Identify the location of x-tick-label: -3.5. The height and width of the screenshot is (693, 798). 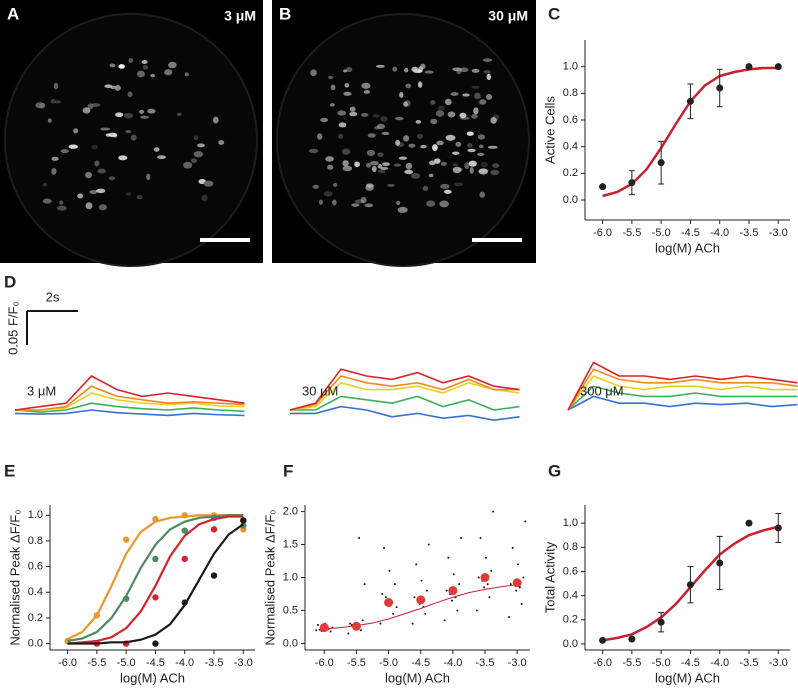
(749, 233).